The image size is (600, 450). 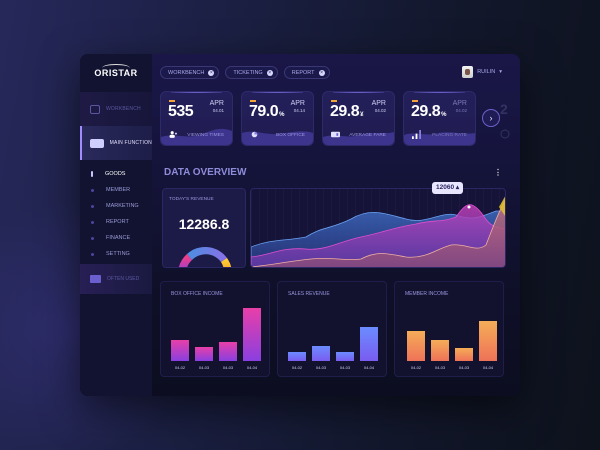 What do you see at coordinates (254, 134) in the screenshot?
I see `pie-icon` at bounding box center [254, 134].